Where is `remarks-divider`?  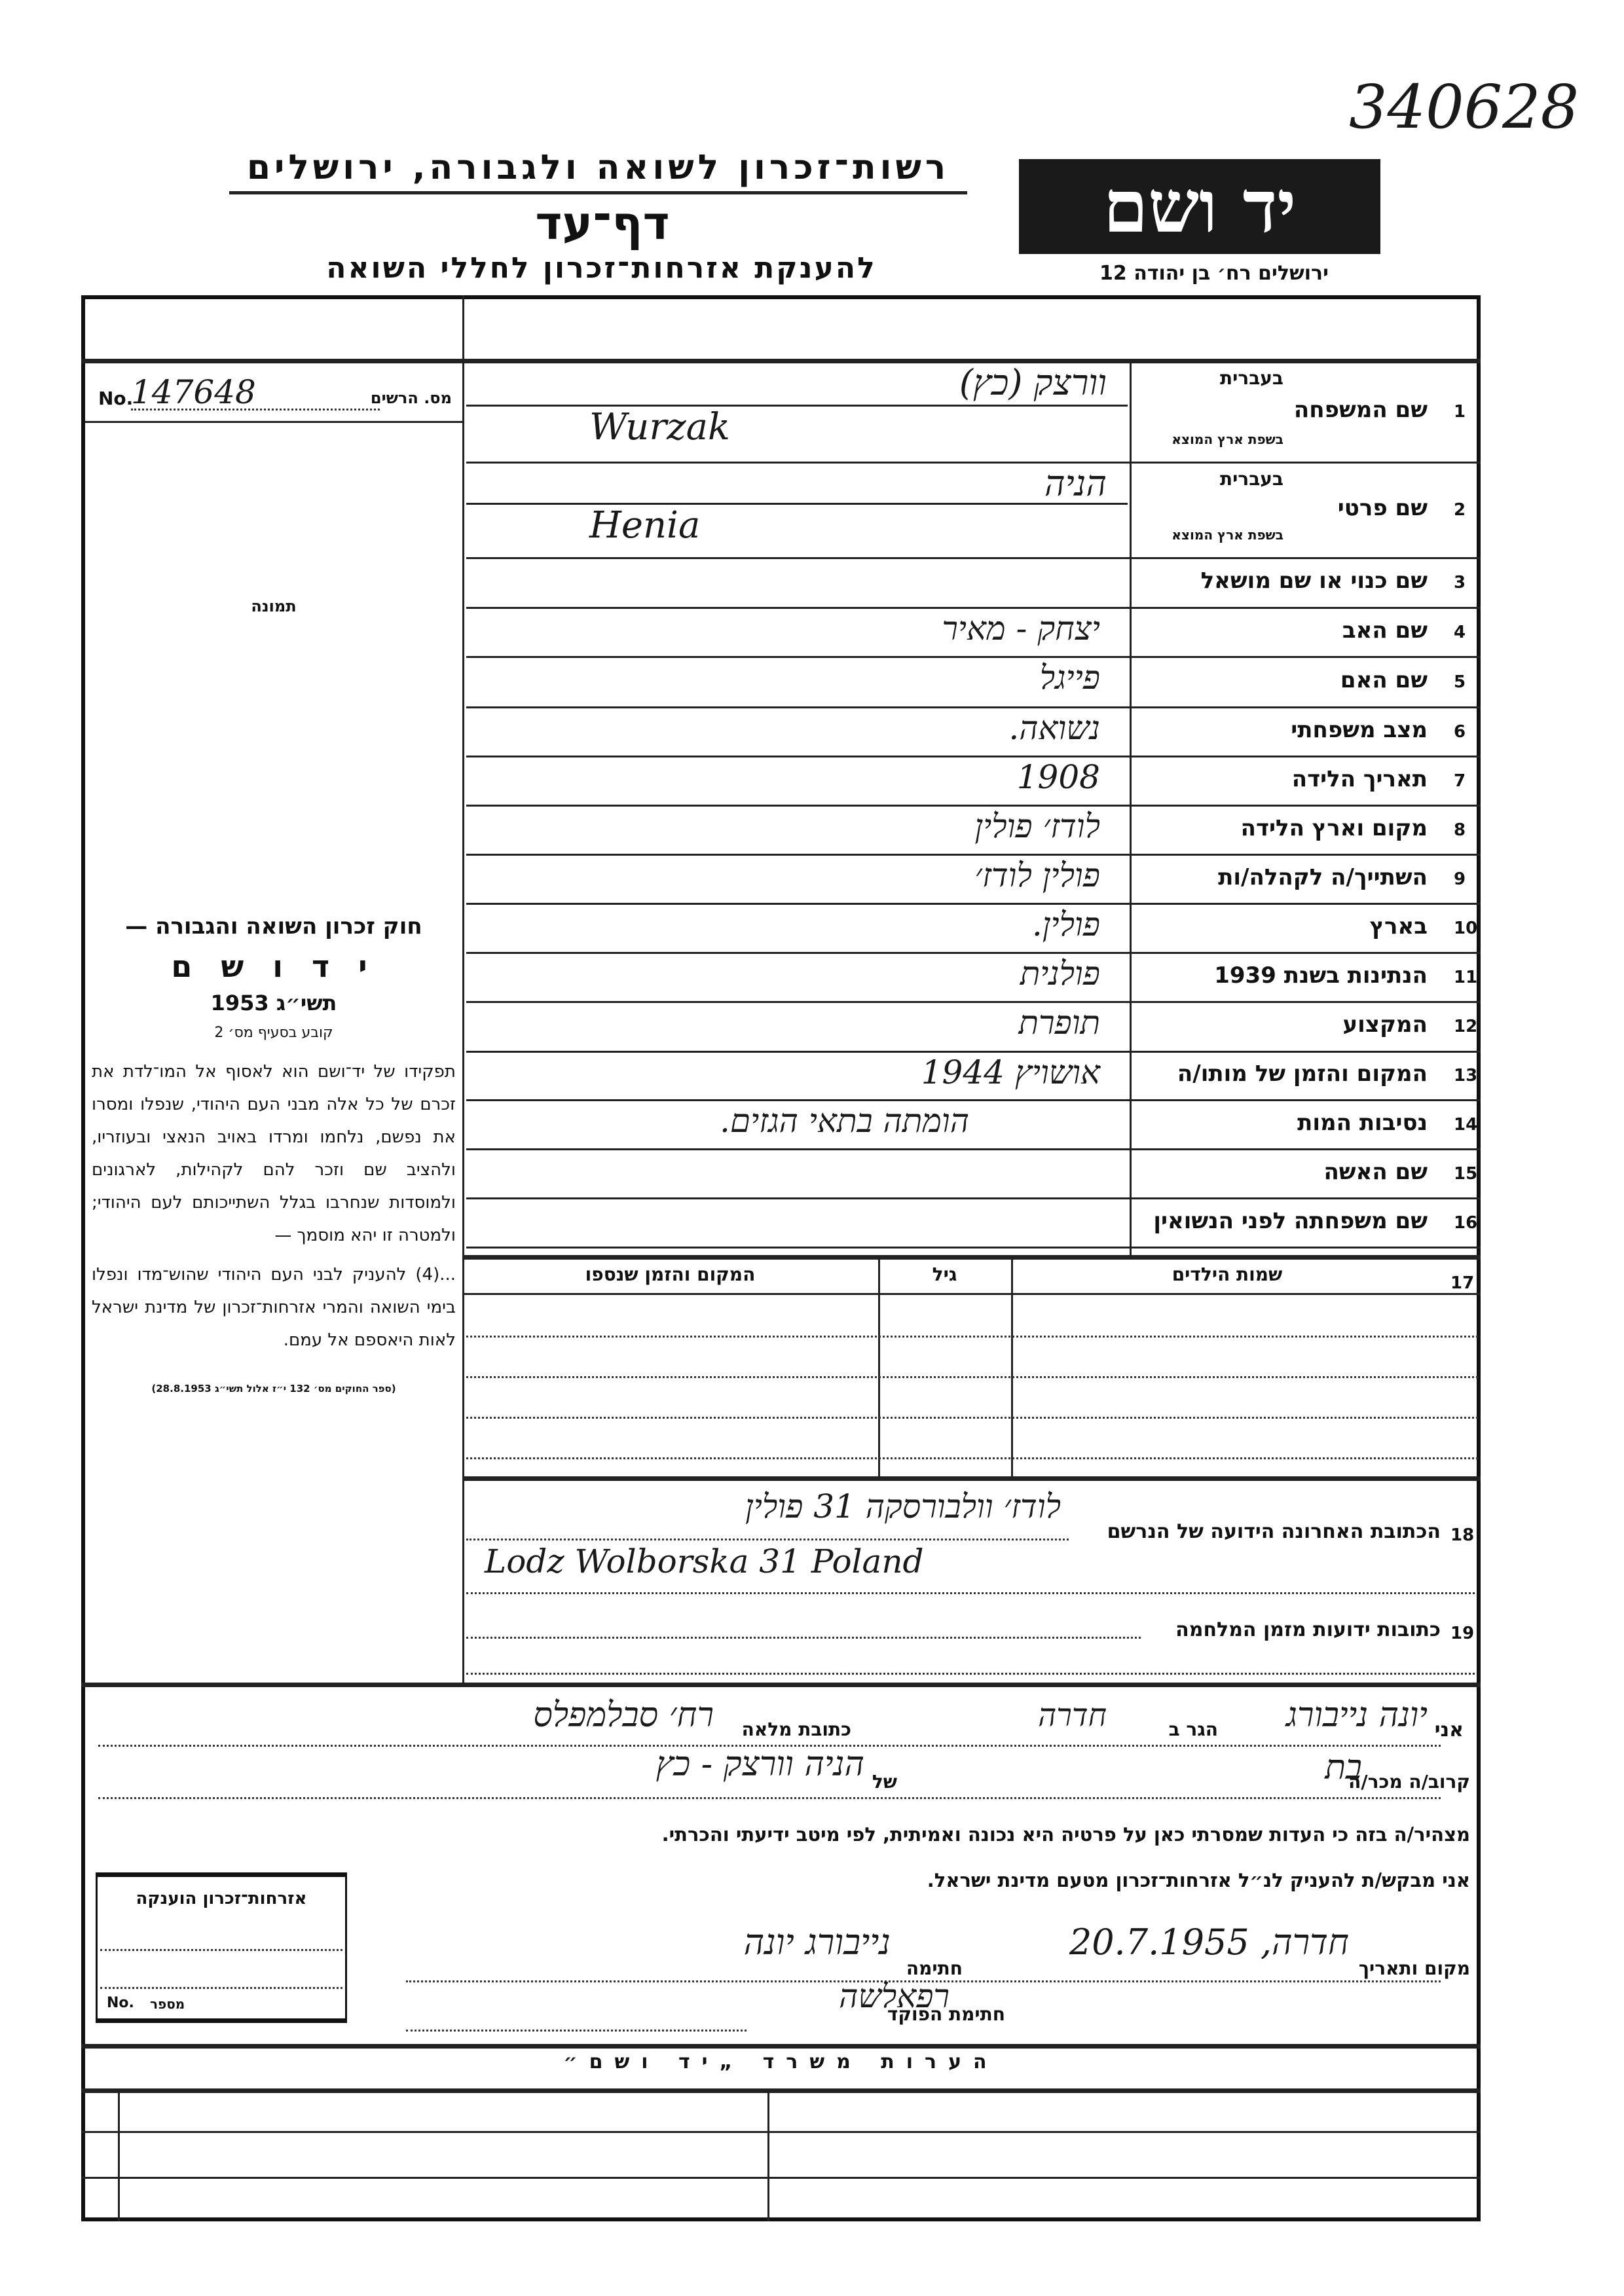 remarks-divider is located at coordinates (768, 2154).